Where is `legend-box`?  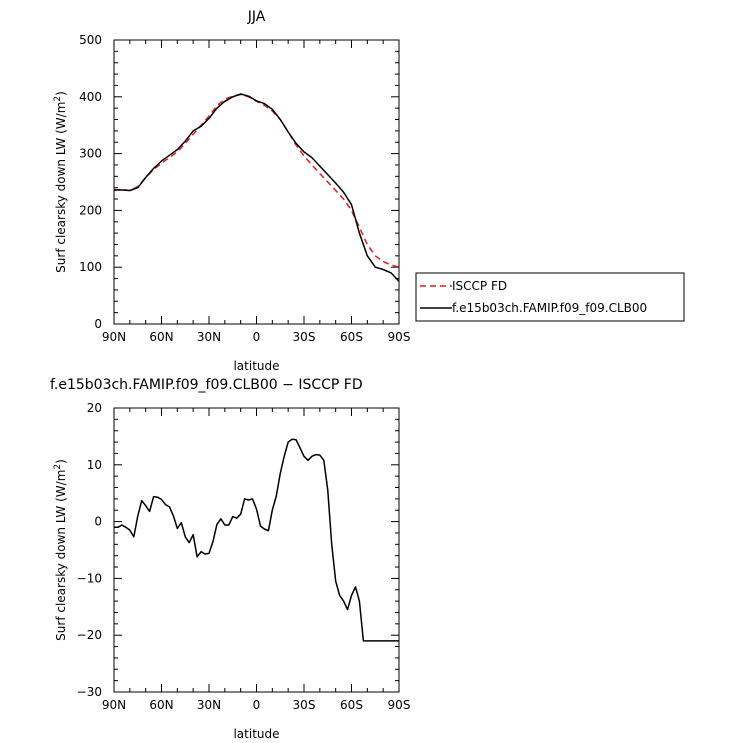 legend-box is located at coordinates (550, 297).